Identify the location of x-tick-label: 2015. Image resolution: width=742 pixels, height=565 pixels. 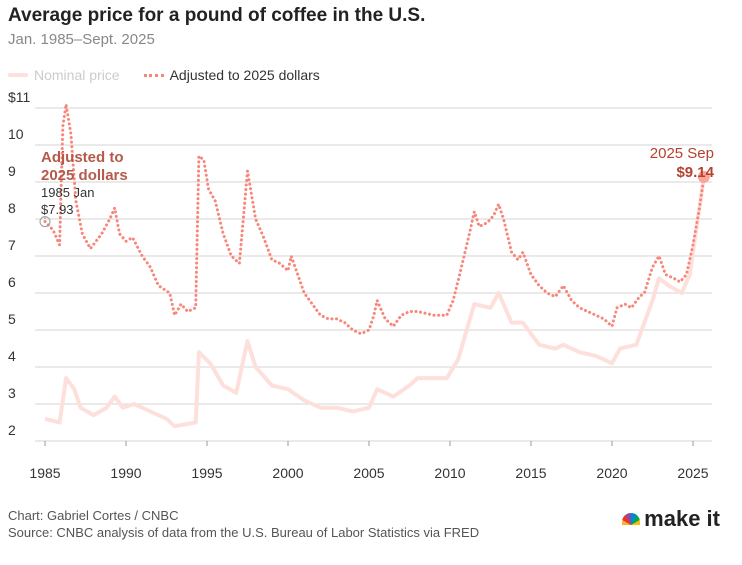
(530, 473).